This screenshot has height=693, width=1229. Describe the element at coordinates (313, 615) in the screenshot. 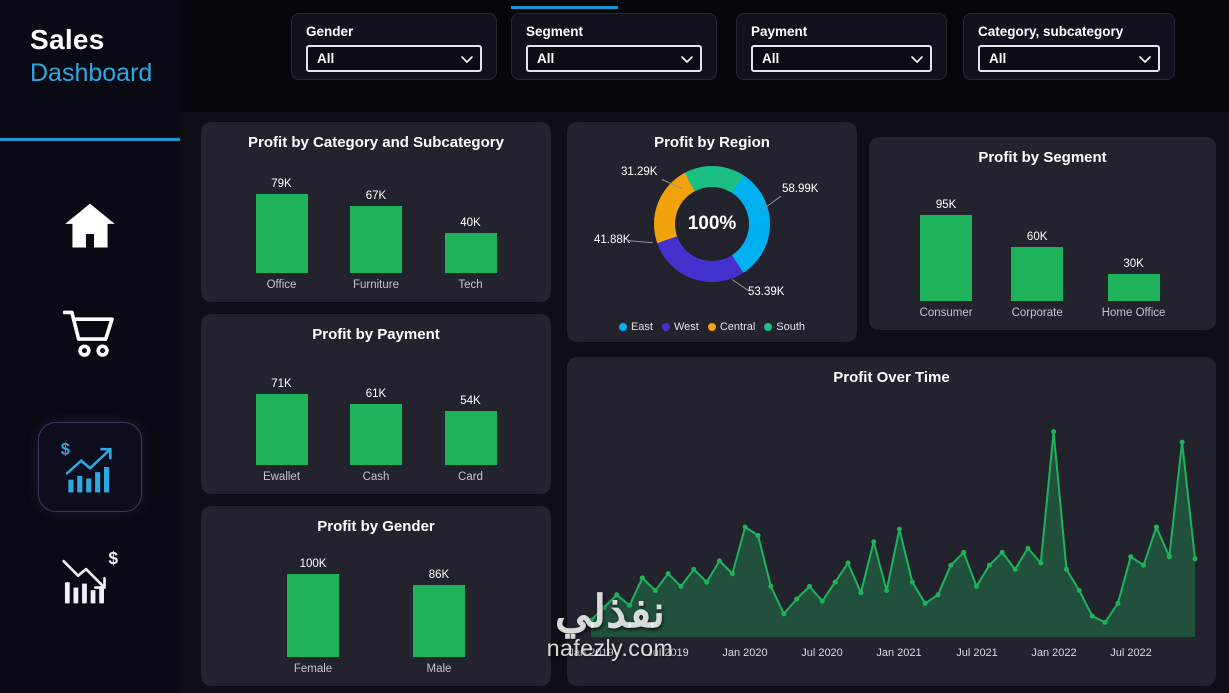

I see `bar-female` at that location.